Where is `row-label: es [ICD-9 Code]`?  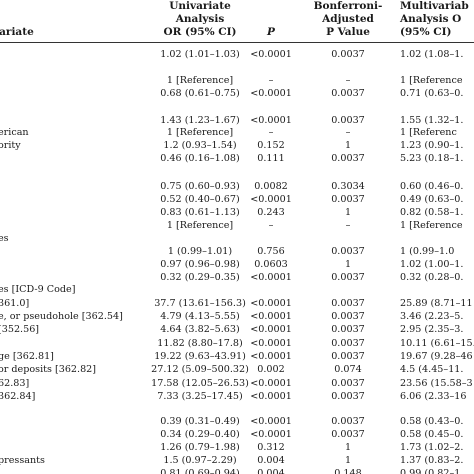 row-label: es [ICD-9 Code] is located at coordinates (38, 289).